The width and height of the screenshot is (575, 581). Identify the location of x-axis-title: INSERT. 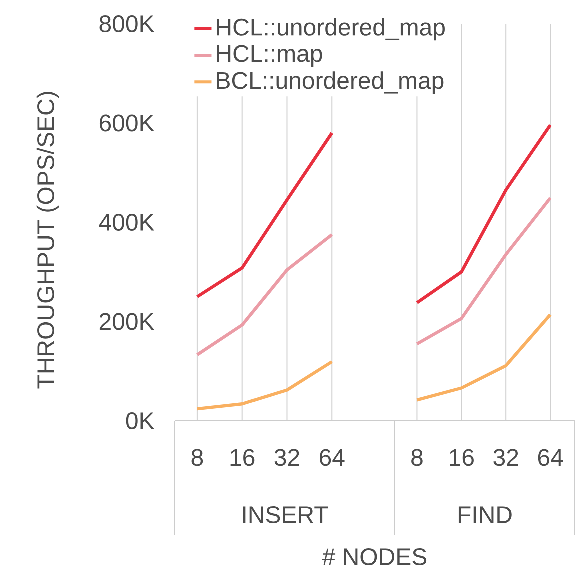
(285, 515).